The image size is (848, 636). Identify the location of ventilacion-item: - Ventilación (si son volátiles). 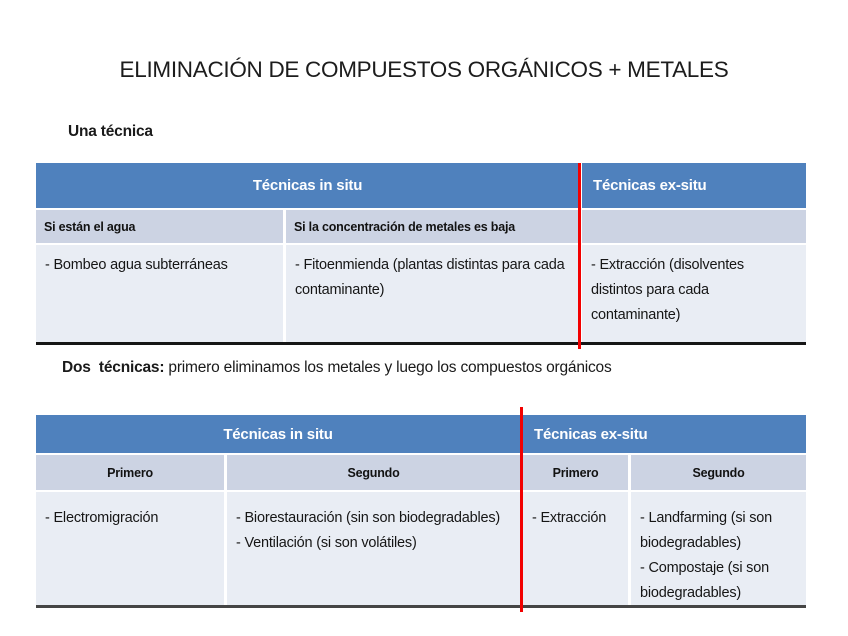
(326, 543).